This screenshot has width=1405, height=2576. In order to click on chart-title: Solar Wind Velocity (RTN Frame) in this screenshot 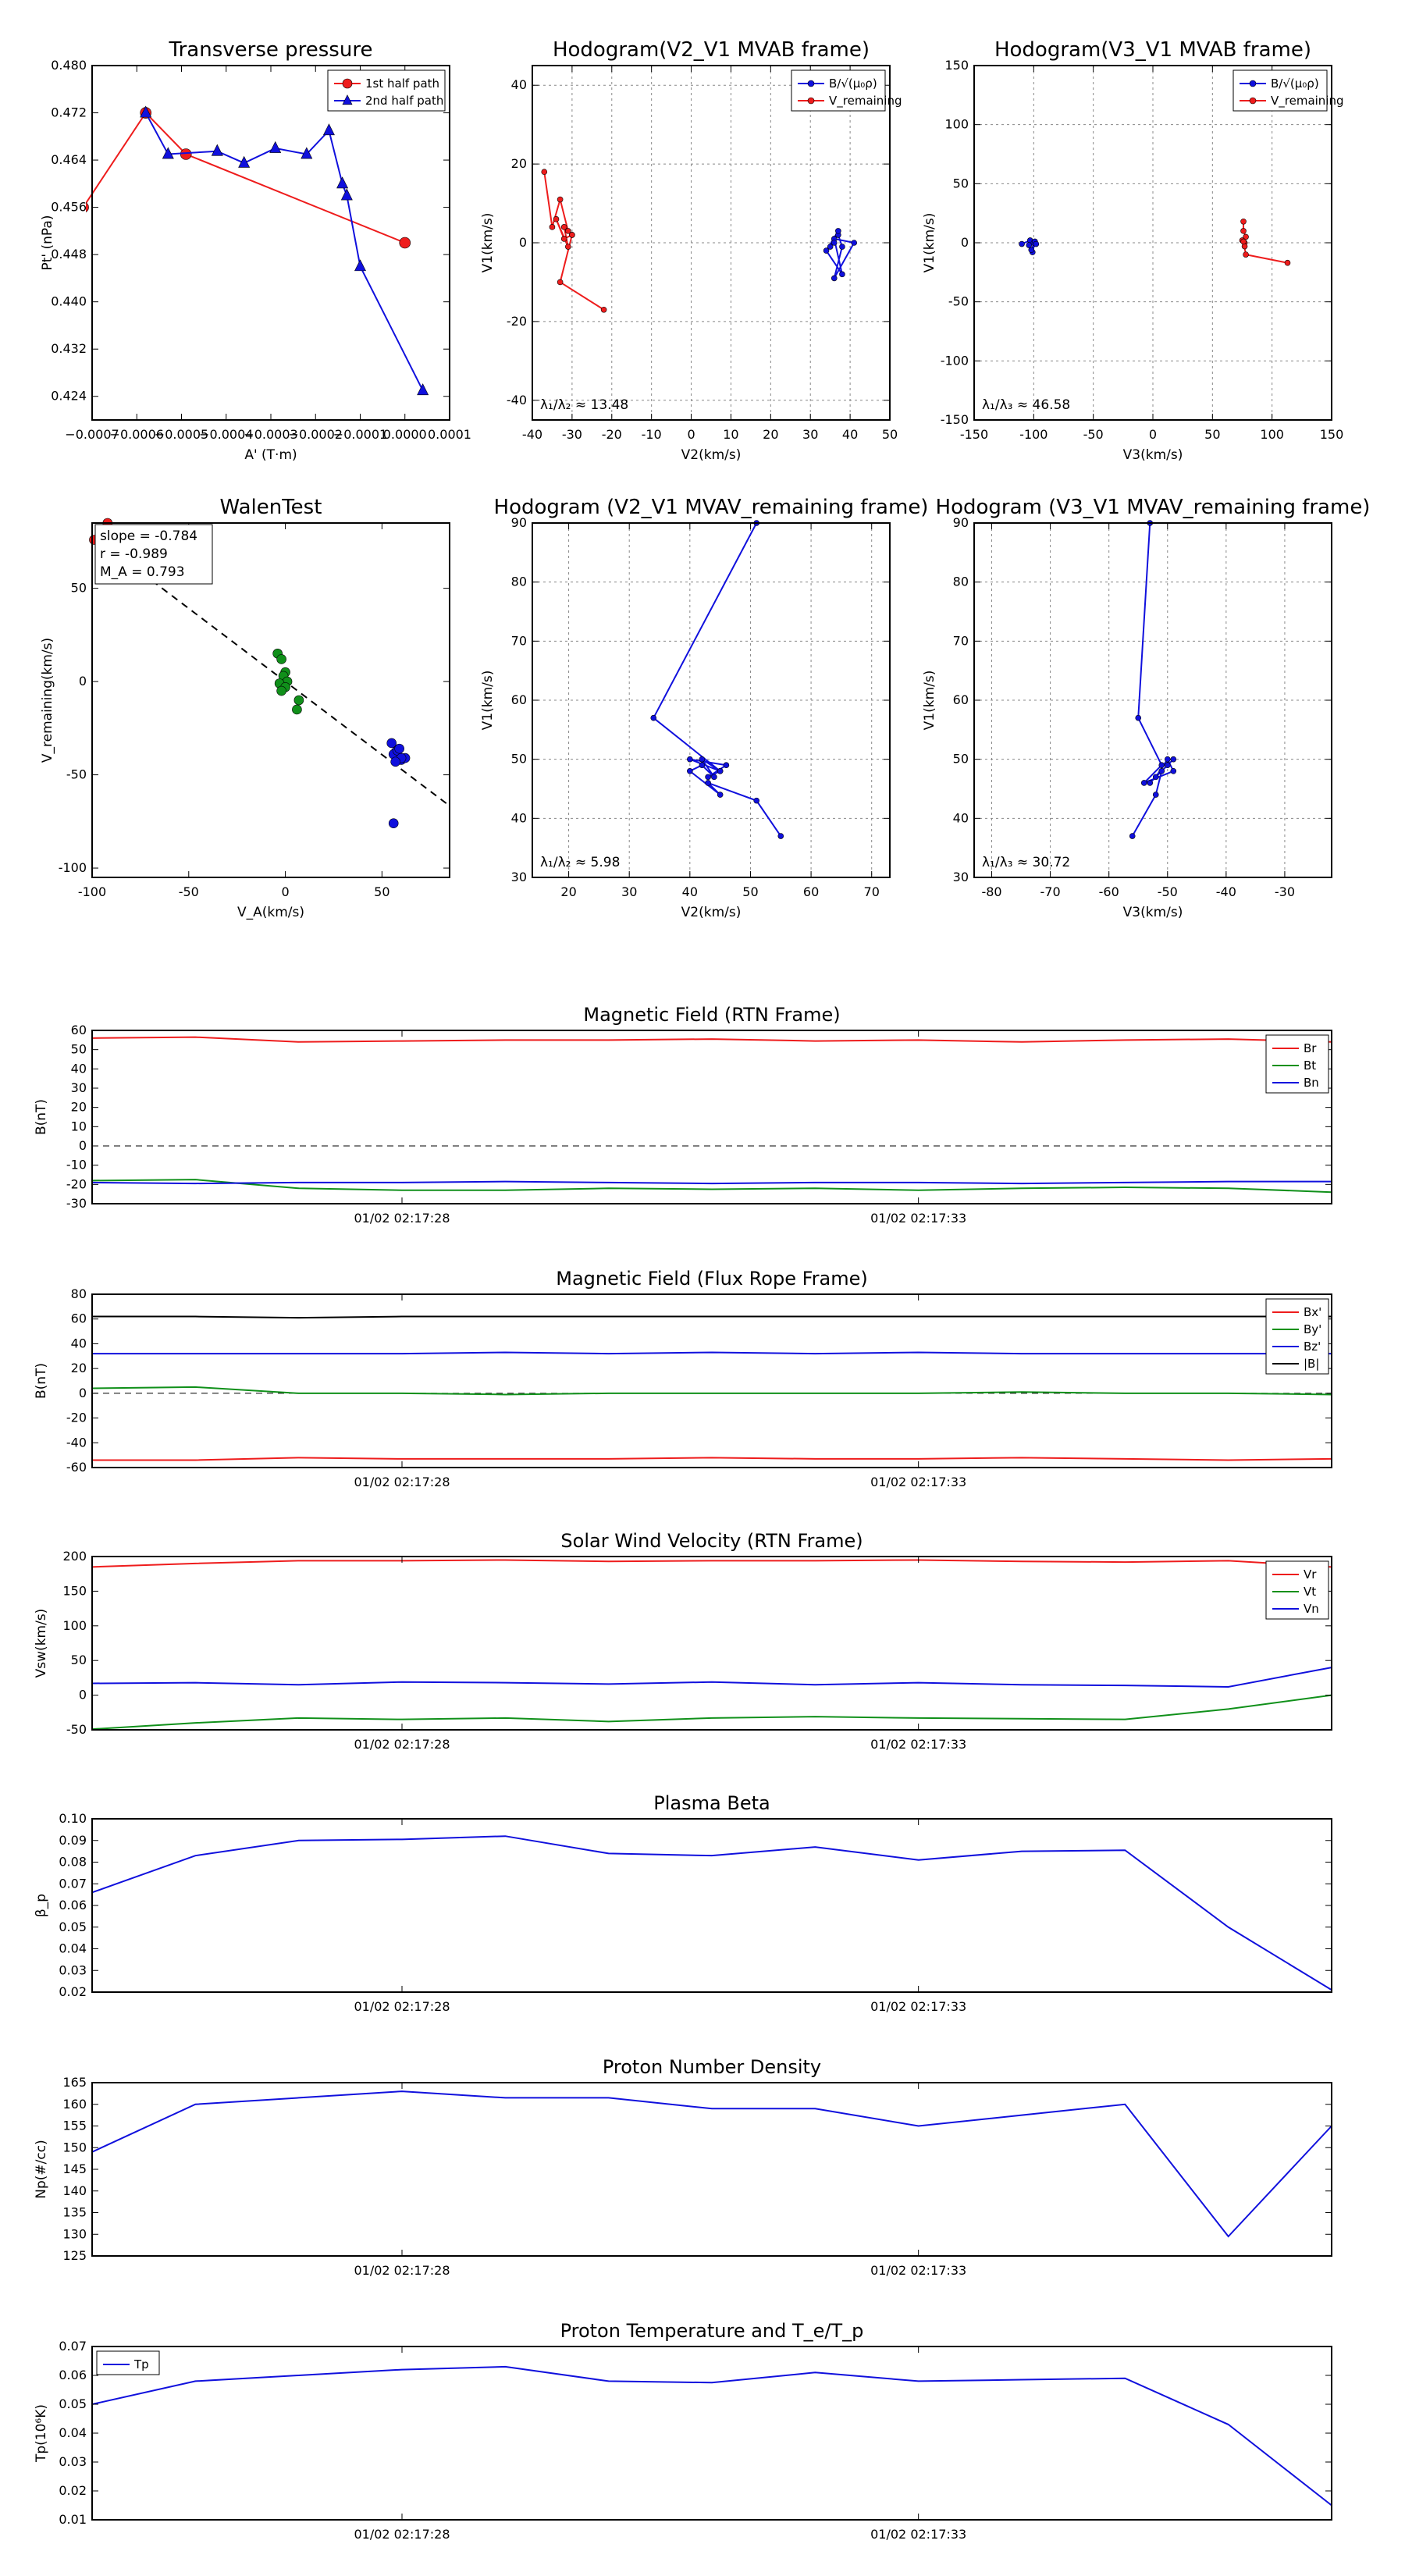, I will do `click(712, 1541)`.